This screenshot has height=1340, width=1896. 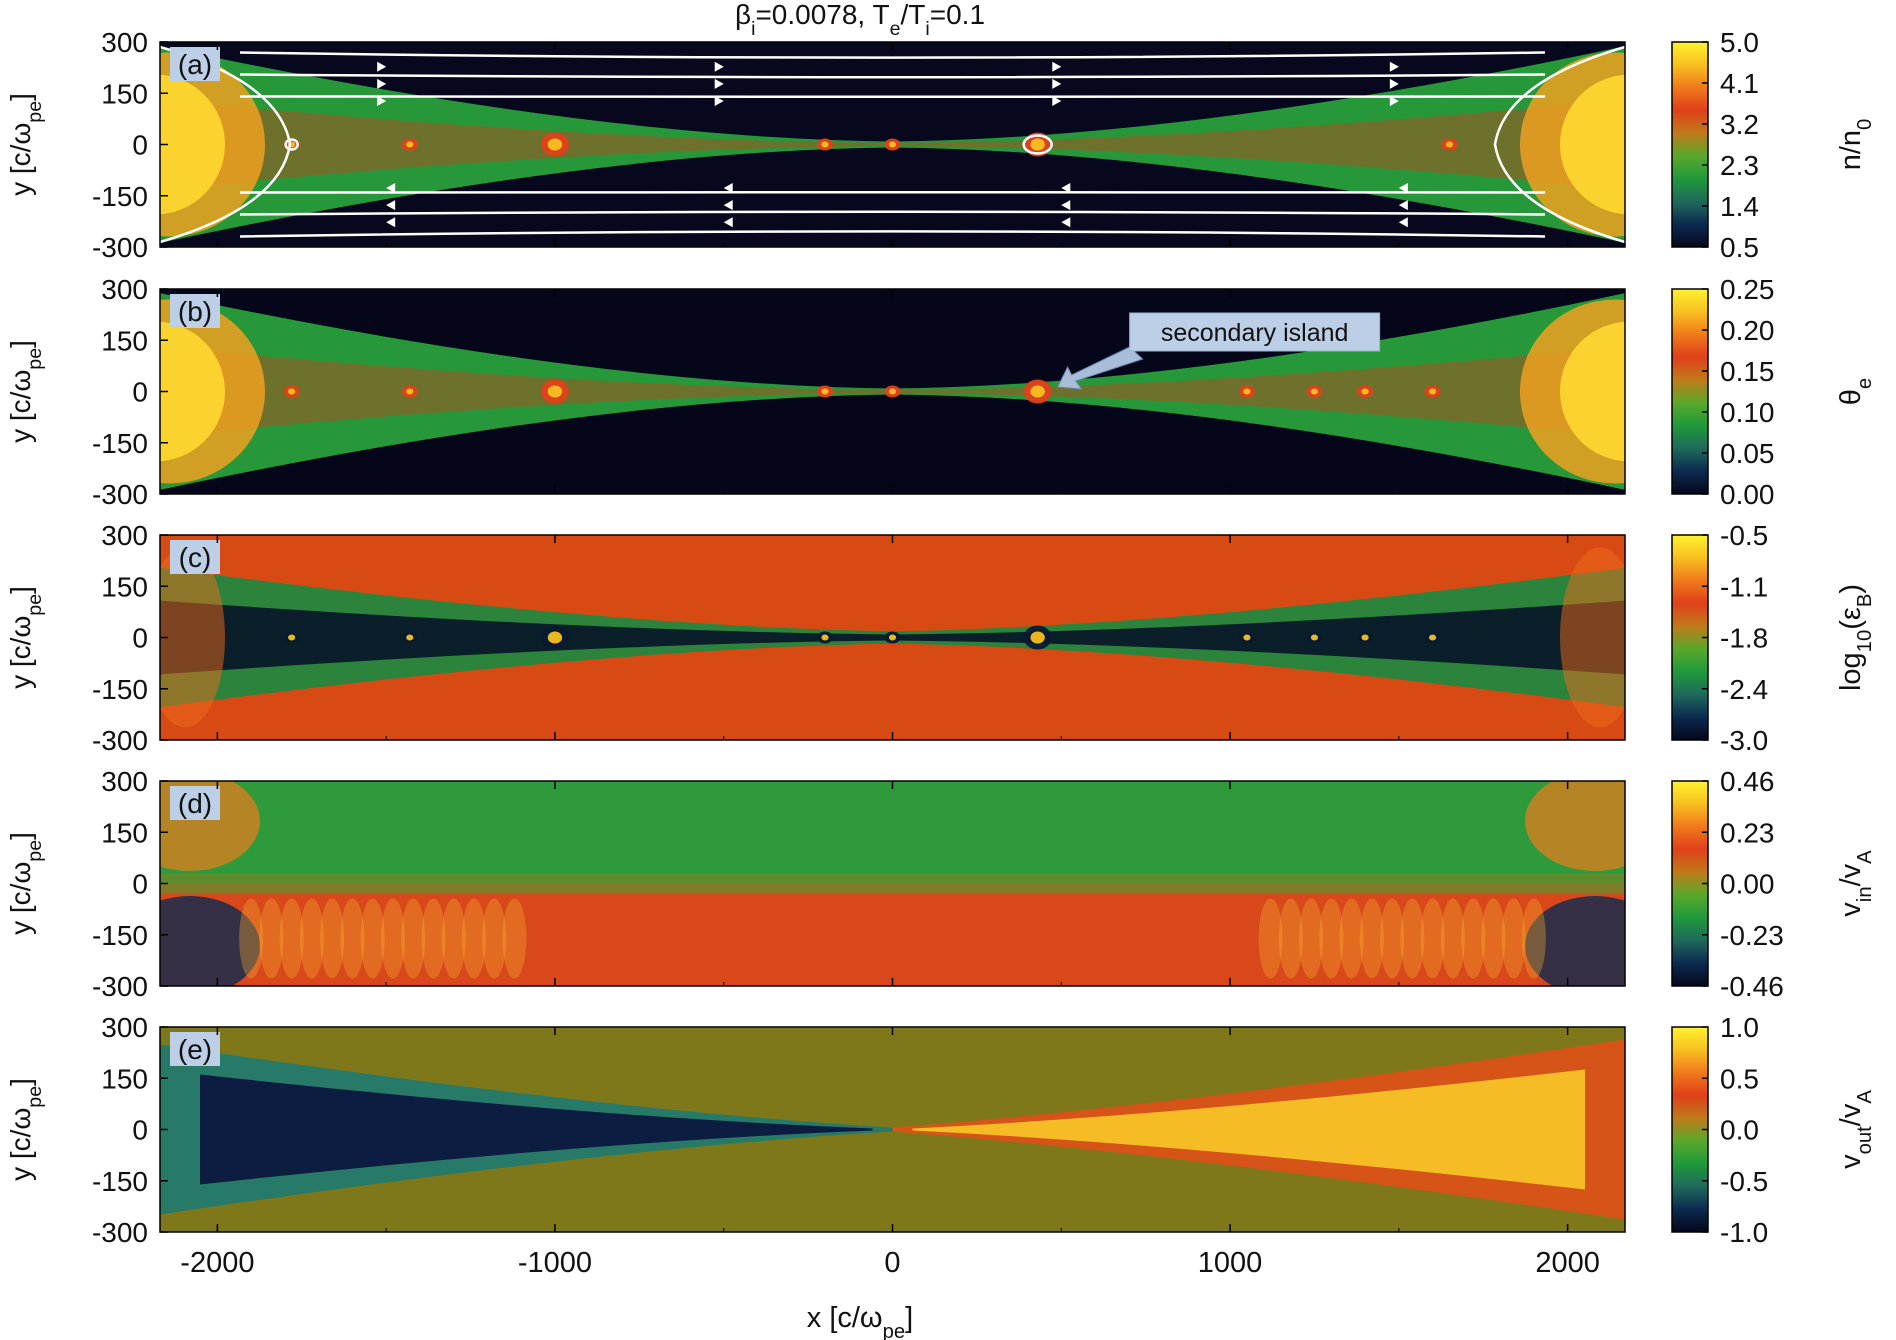 What do you see at coordinates (1739, 124) in the screenshot?
I see `colorbar-tick-label: 3.2` at bounding box center [1739, 124].